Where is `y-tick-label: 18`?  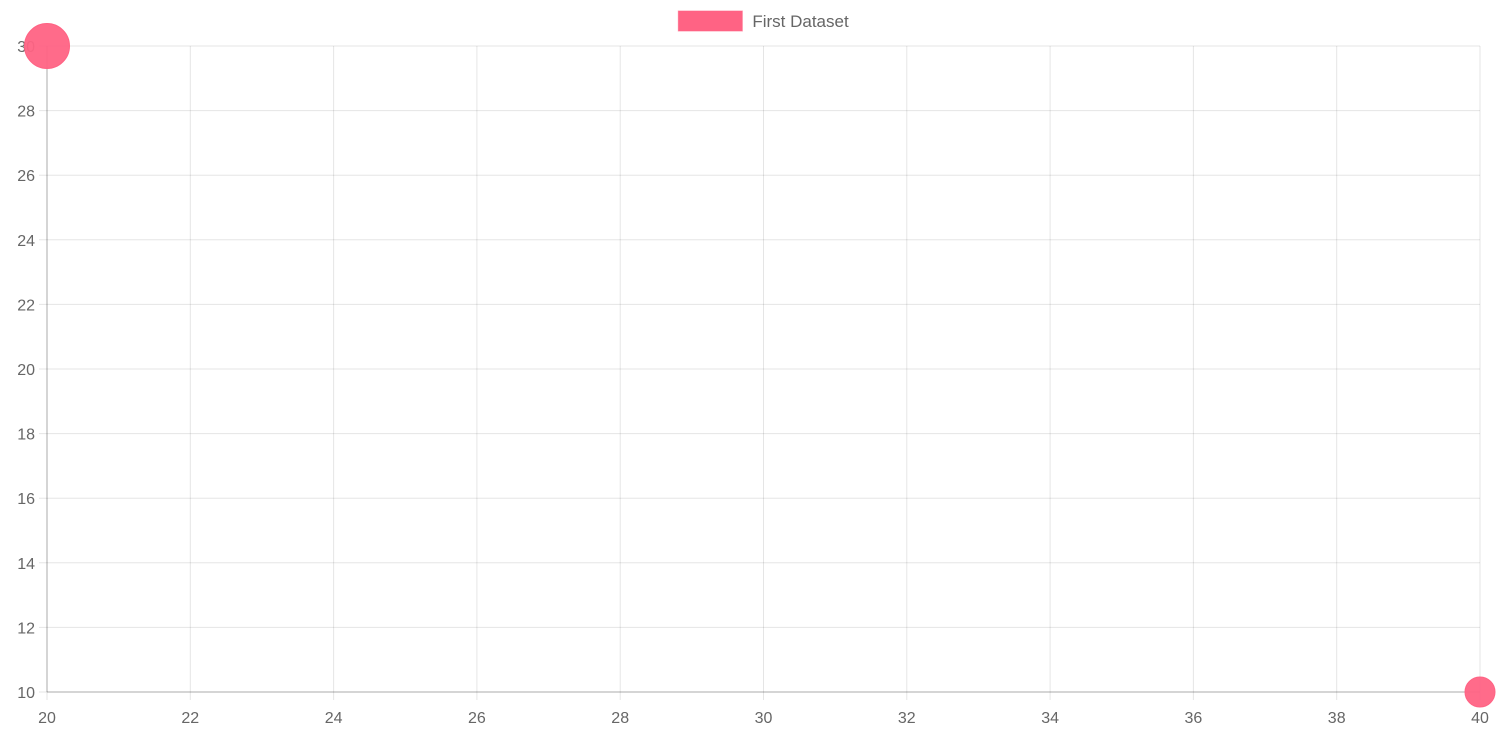 y-tick-label: 18 is located at coordinates (26, 435).